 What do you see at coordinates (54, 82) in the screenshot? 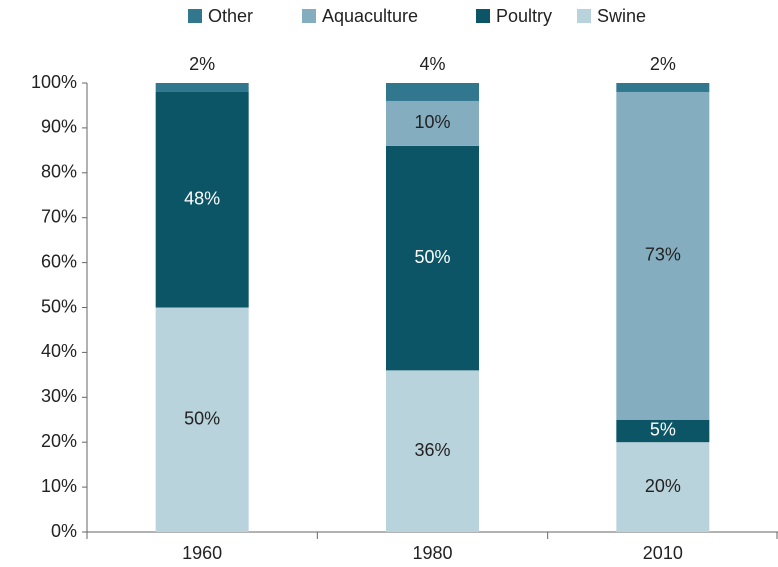
I see `y-tick-label: 100%` at bounding box center [54, 82].